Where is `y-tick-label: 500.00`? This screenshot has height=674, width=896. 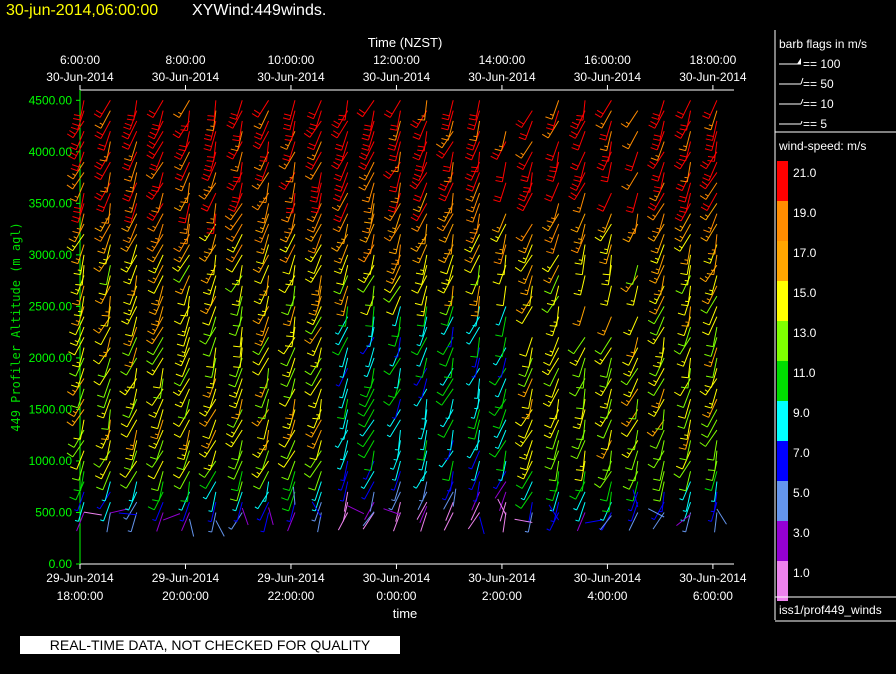 y-tick-label: 500.00 is located at coordinates (53, 512).